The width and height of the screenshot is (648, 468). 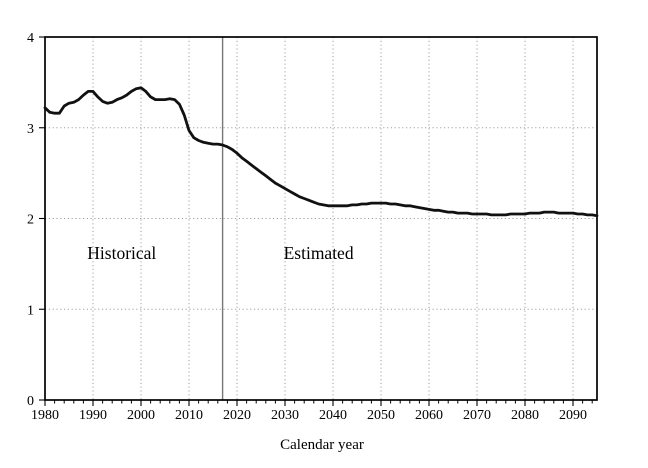 I want to click on x-tick-label: 2070, so click(x=477, y=415).